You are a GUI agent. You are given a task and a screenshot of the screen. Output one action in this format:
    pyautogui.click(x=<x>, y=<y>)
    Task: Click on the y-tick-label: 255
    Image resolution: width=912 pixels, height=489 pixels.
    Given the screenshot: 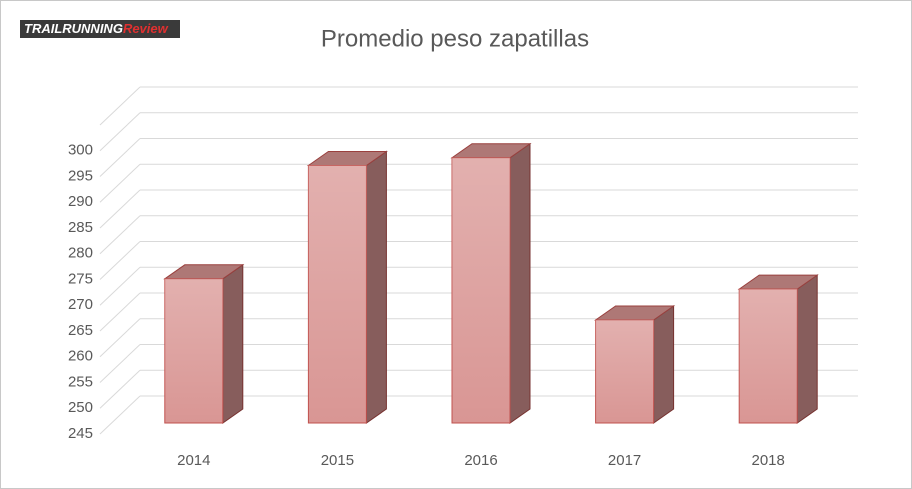 What is the action you would take?
    pyautogui.click(x=80, y=381)
    